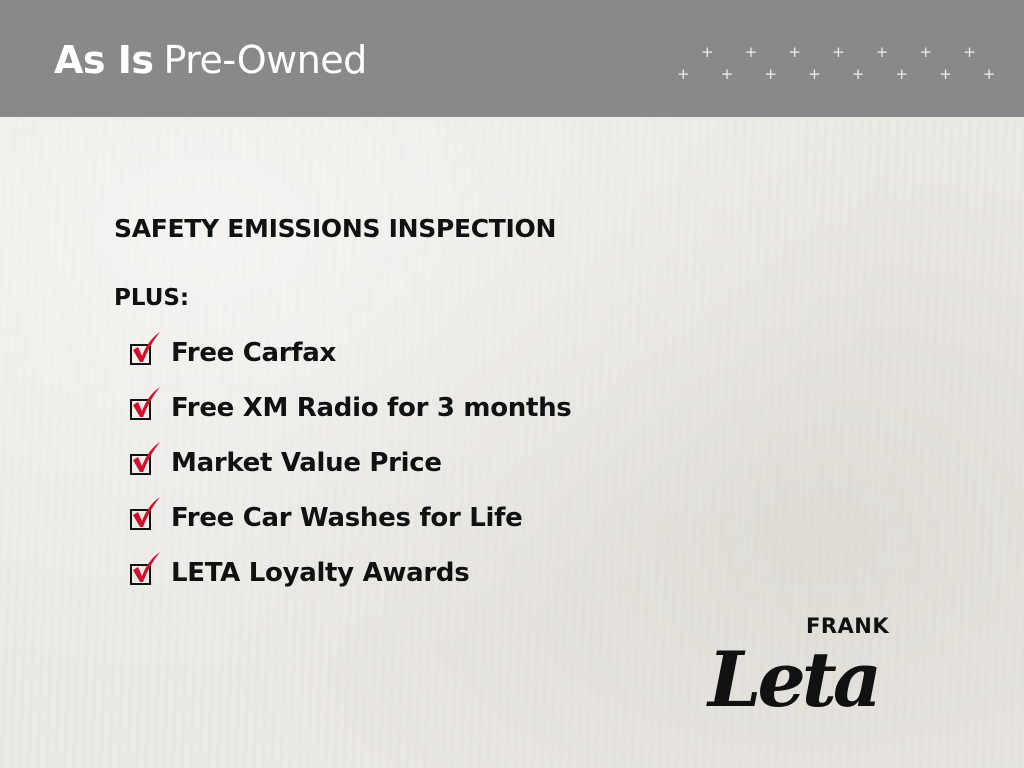  What do you see at coordinates (152, 298) in the screenshot?
I see `plus-label: PLUS:` at bounding box center [152, 298].